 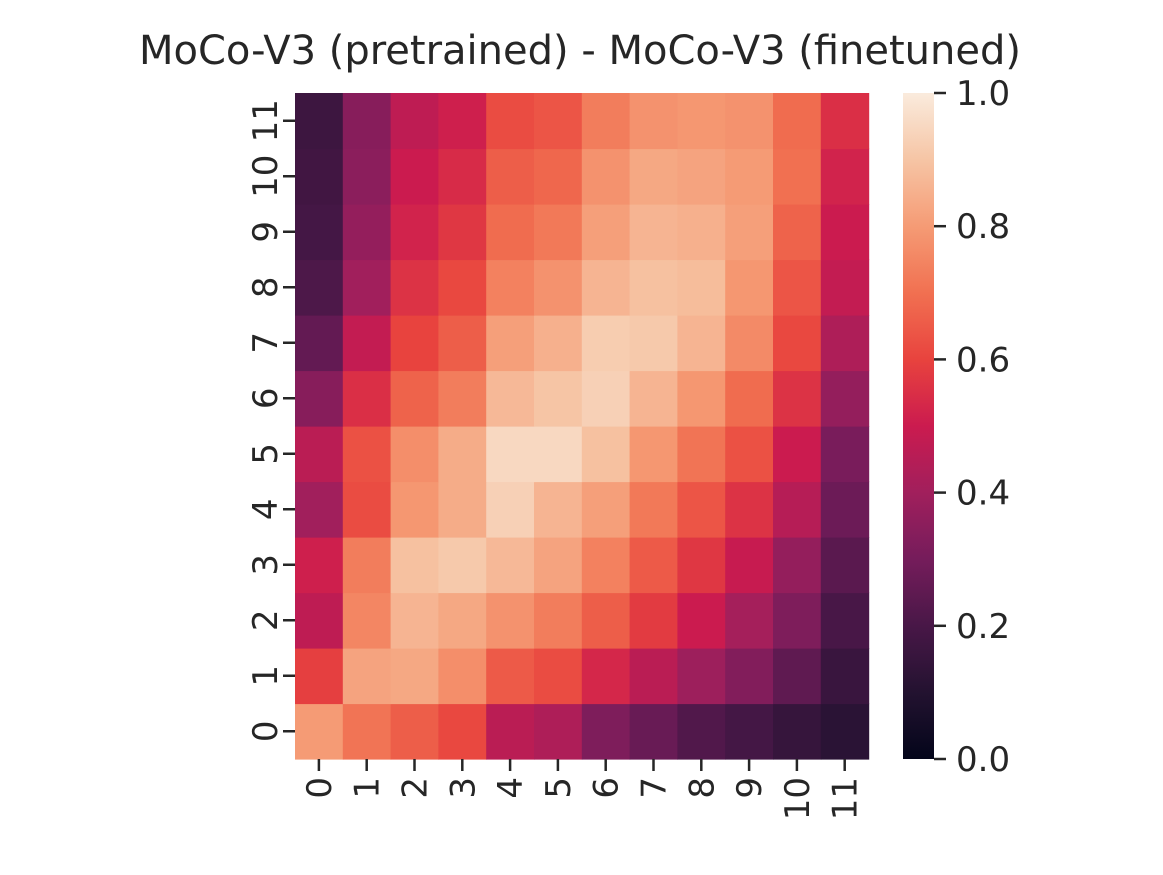 I want to click on y-tick-label: 5, so click(x=266, y=454).